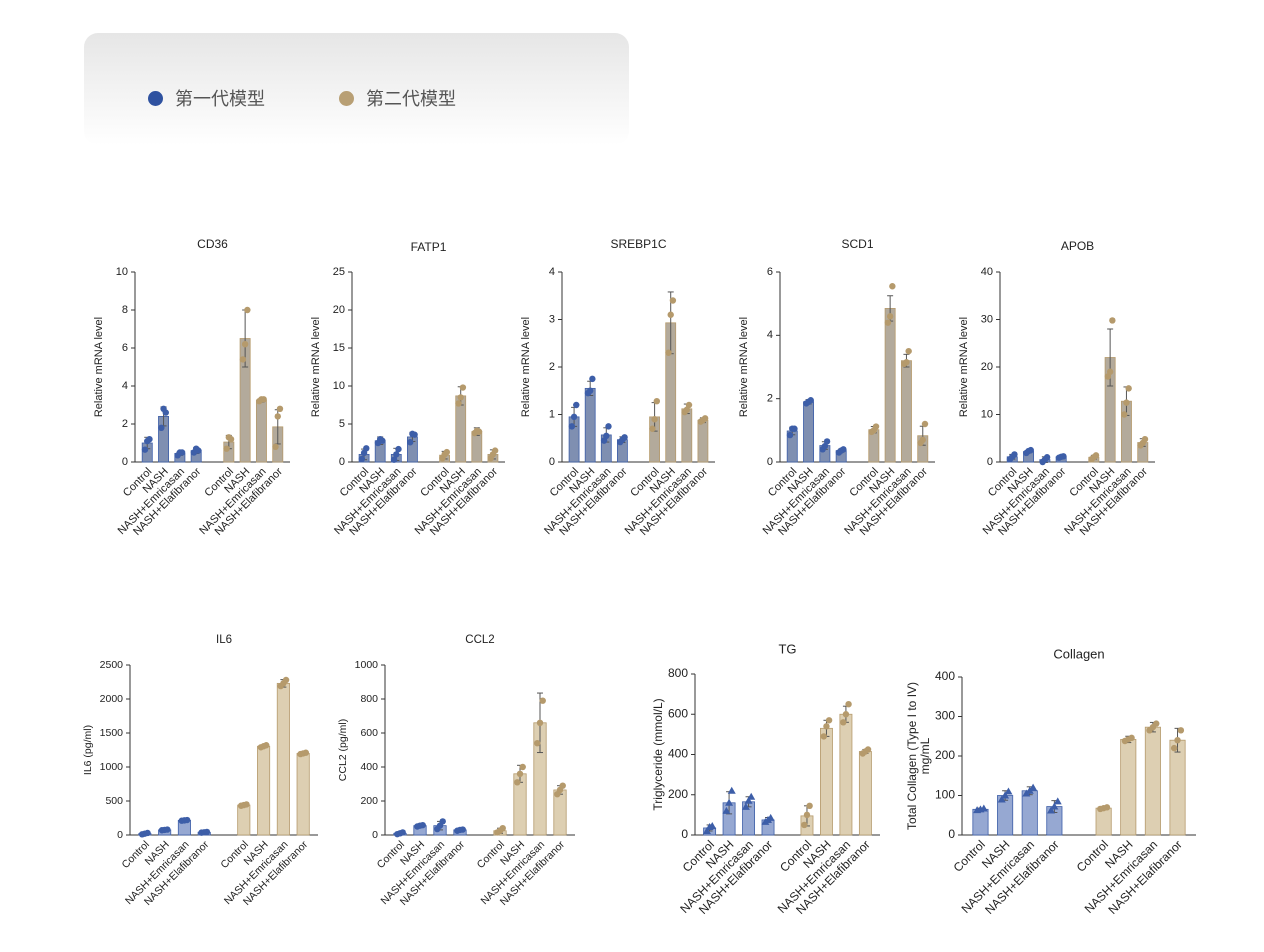 The width and height of the screenshot is (1264, 952). I want to click on y-tick-label: 8, so click(125, 310).